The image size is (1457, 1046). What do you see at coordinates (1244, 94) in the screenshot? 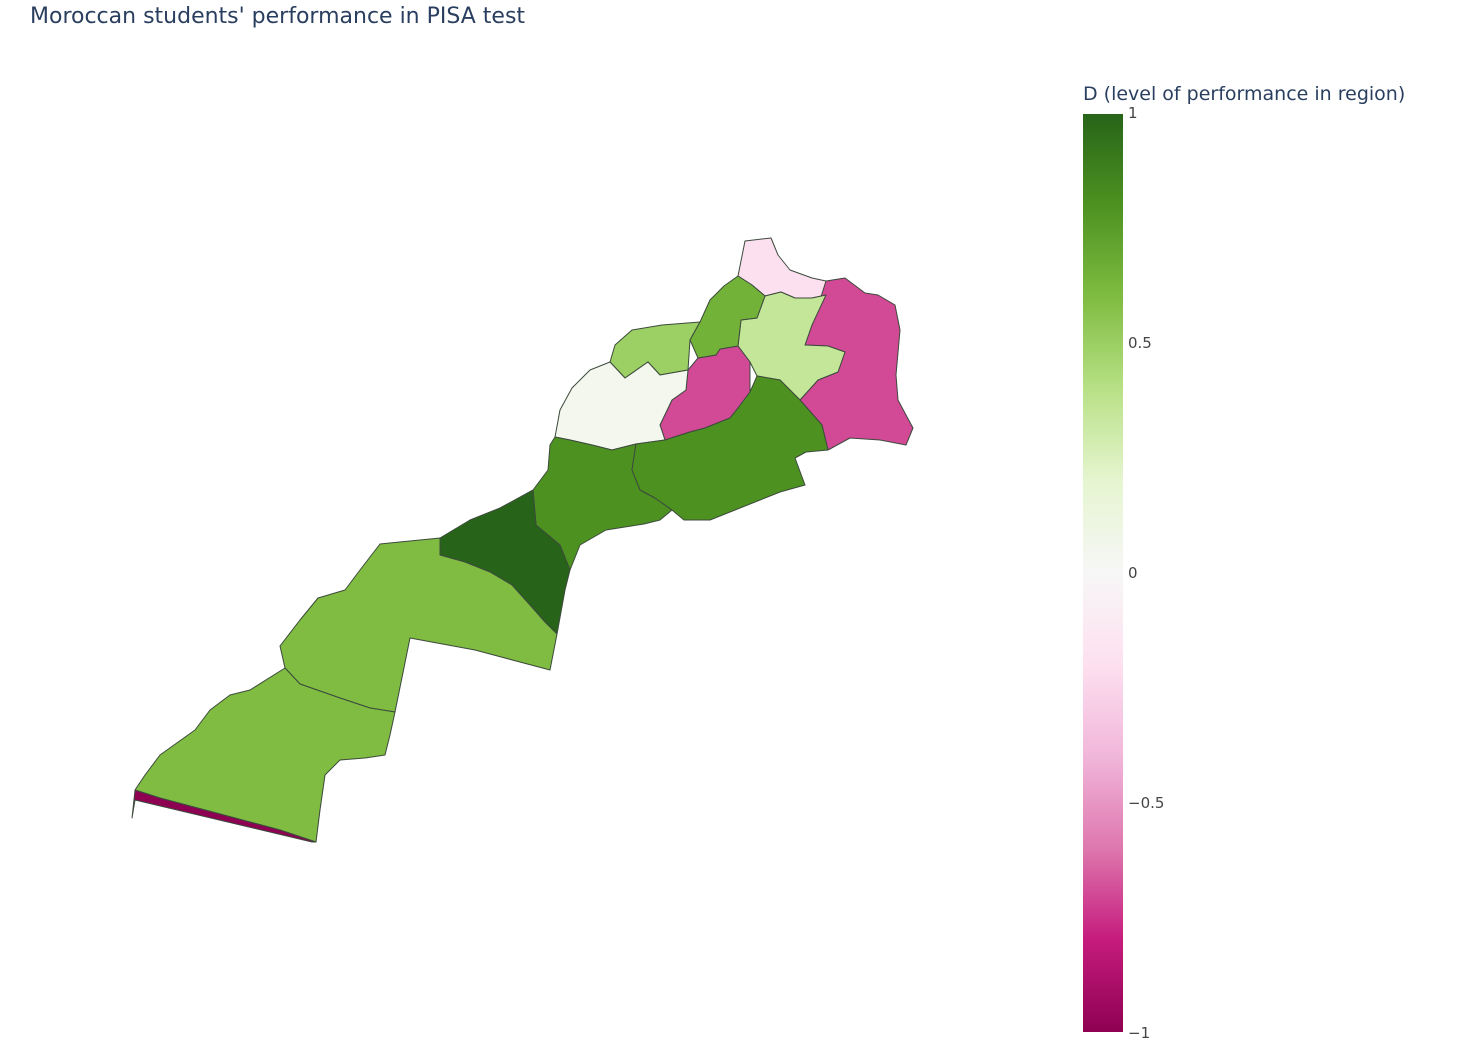
I see `colorbar-title: D (level of performance in region)` at bounding box center [1244, 94].